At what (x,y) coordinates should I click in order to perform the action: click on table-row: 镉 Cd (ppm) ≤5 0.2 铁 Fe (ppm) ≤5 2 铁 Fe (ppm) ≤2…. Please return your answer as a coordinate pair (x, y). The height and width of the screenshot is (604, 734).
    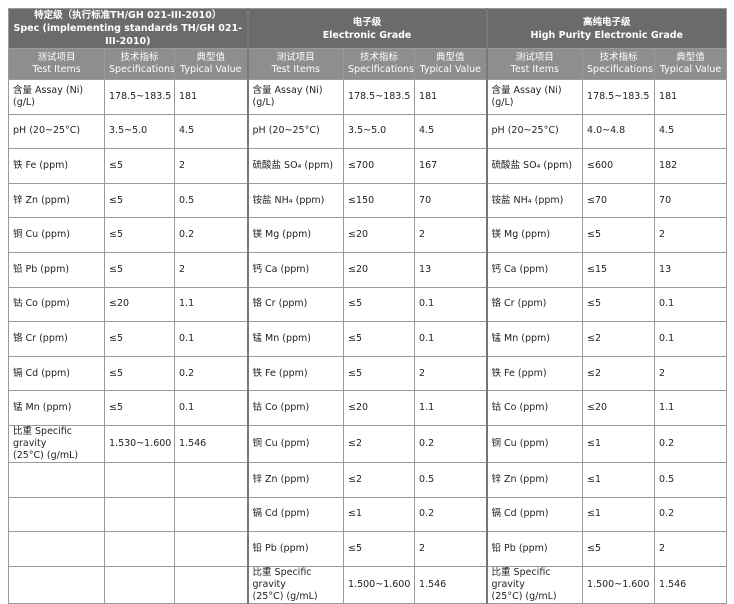
    Looking at the image, I should click on (368, 373).